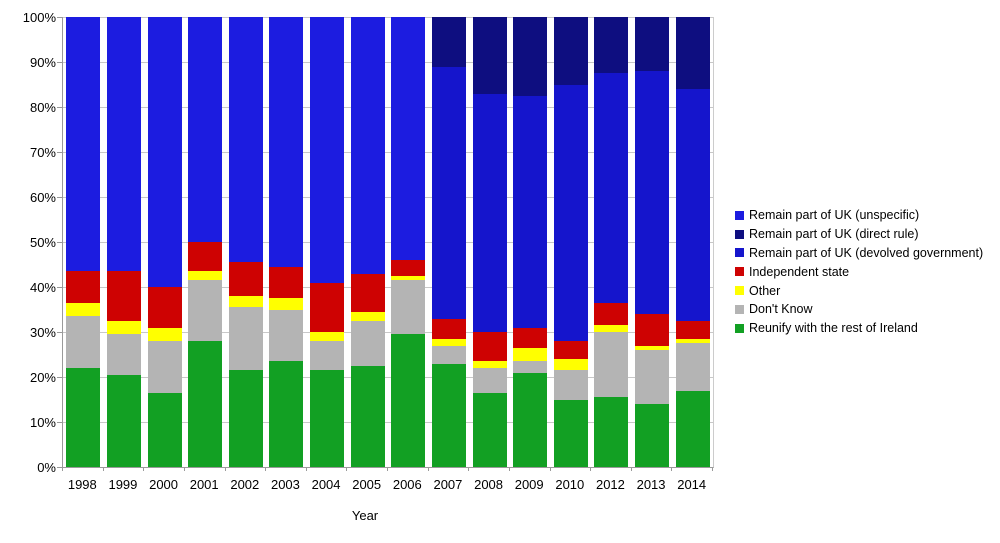  Describe the element at coordinates (570, 484) in the screenshot. I see `x-axis-label: 2010` at that location.